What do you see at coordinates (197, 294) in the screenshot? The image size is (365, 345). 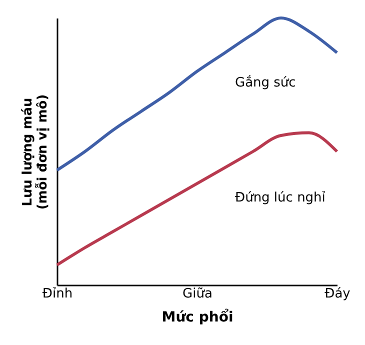 I see `x-tick-label: Giữa` at bounding box center [197, 294].